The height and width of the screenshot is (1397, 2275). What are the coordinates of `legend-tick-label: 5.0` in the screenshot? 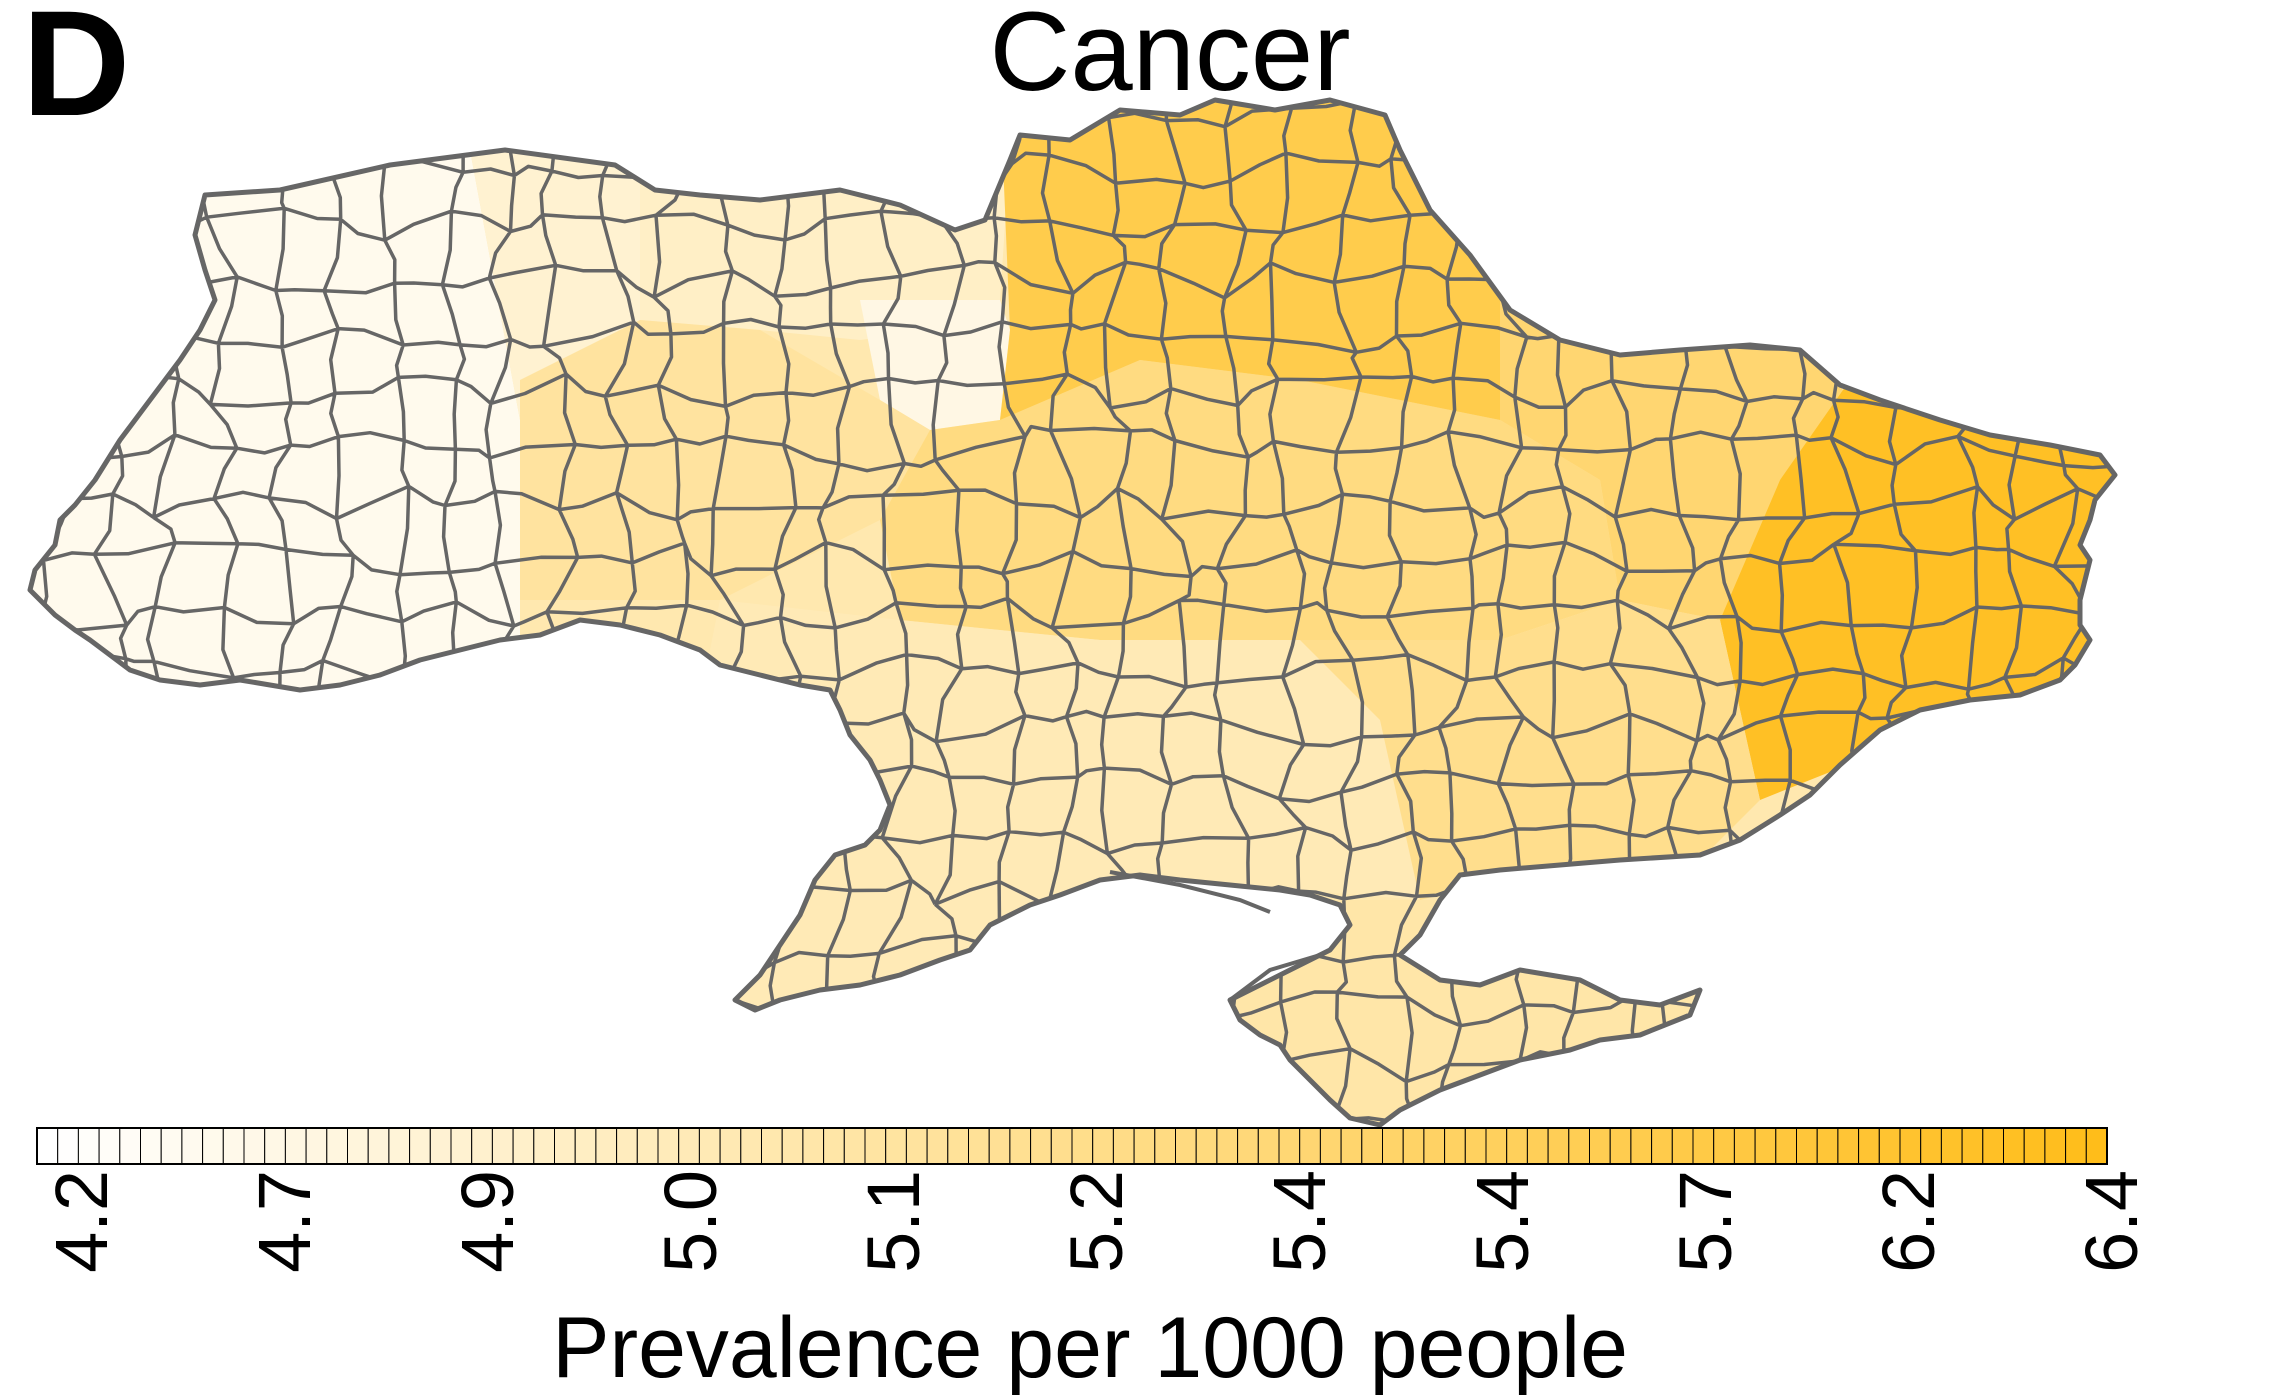 It's located at (690, 1221).